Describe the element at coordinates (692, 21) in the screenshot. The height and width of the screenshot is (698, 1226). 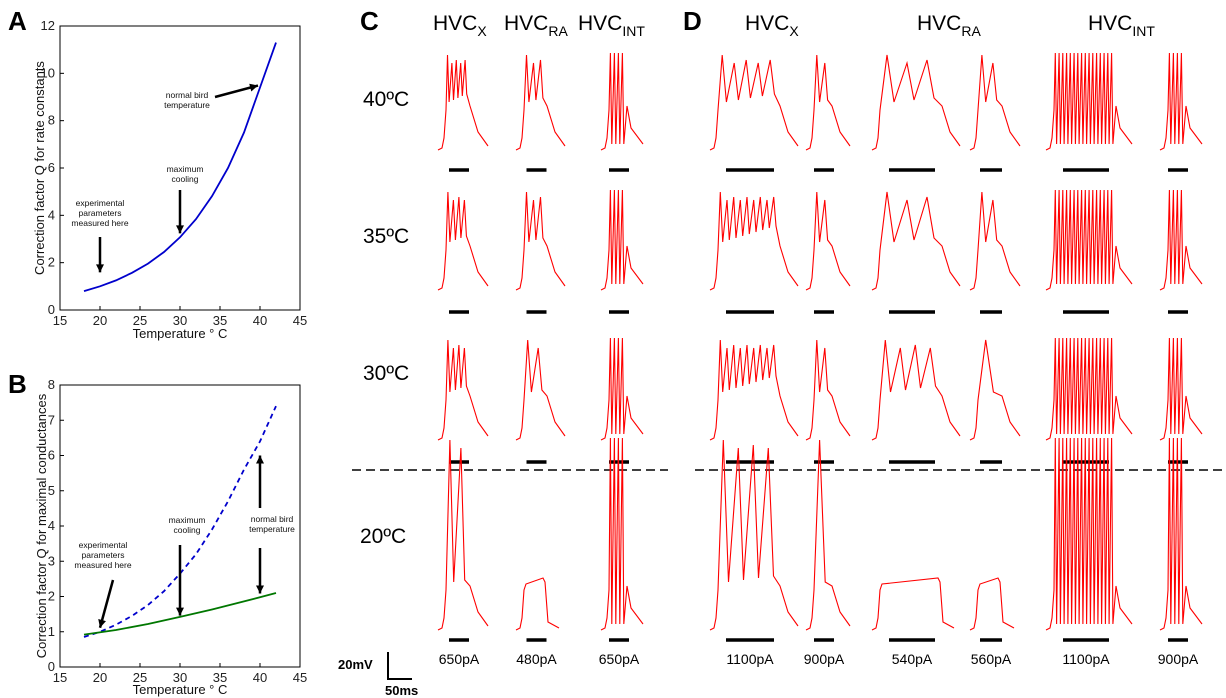
I see `panel-letter-d: D` at that location.